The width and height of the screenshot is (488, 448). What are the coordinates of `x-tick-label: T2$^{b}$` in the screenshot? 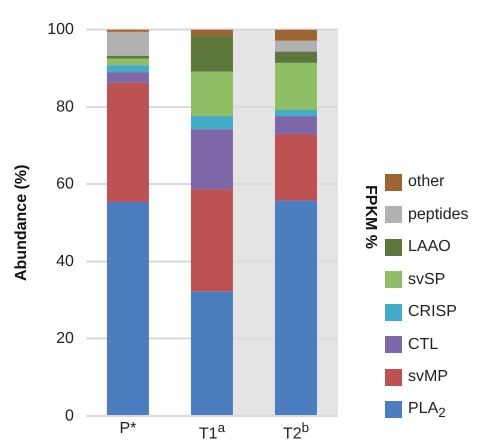 It's located at (296, 432).